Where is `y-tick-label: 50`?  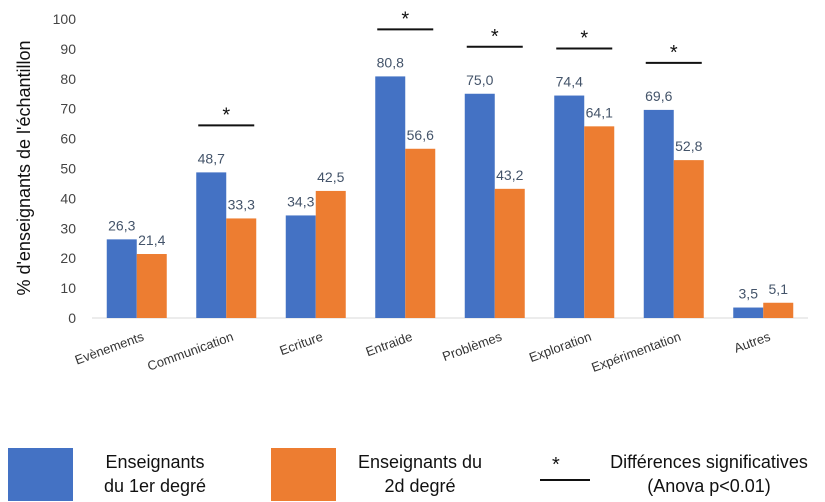
y-tick-label: 50 is located at coordinates (68, 169).